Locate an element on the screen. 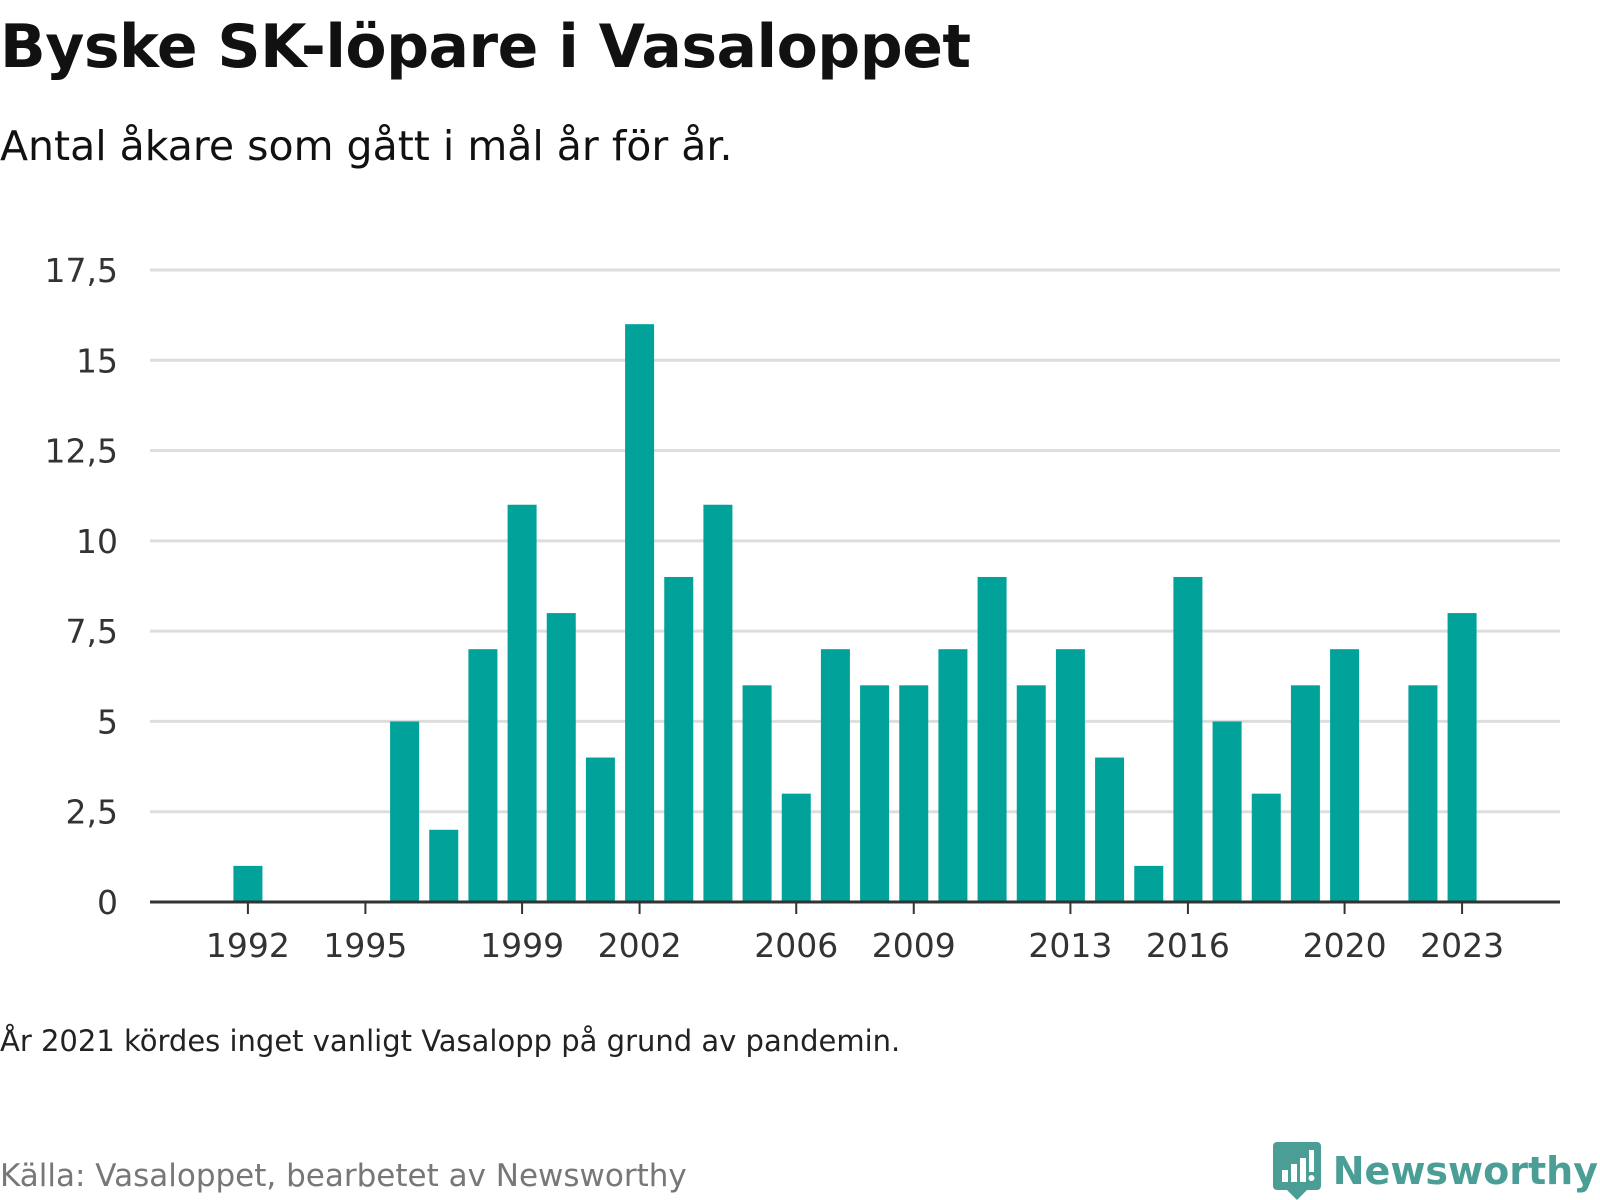 Image resolution: width=1600 pixels, height=1200 pixels. y-tick-label: 10 is located at coordinates (97, 541).